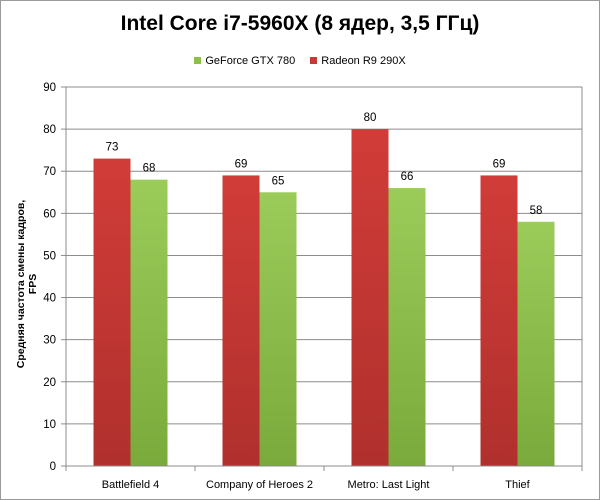 The height and width of the screenshot is (500, 600). What do you see at coordinates (112, 148) in the screenshot?
I see `data-label: 73` at bounding box center [112, 148].